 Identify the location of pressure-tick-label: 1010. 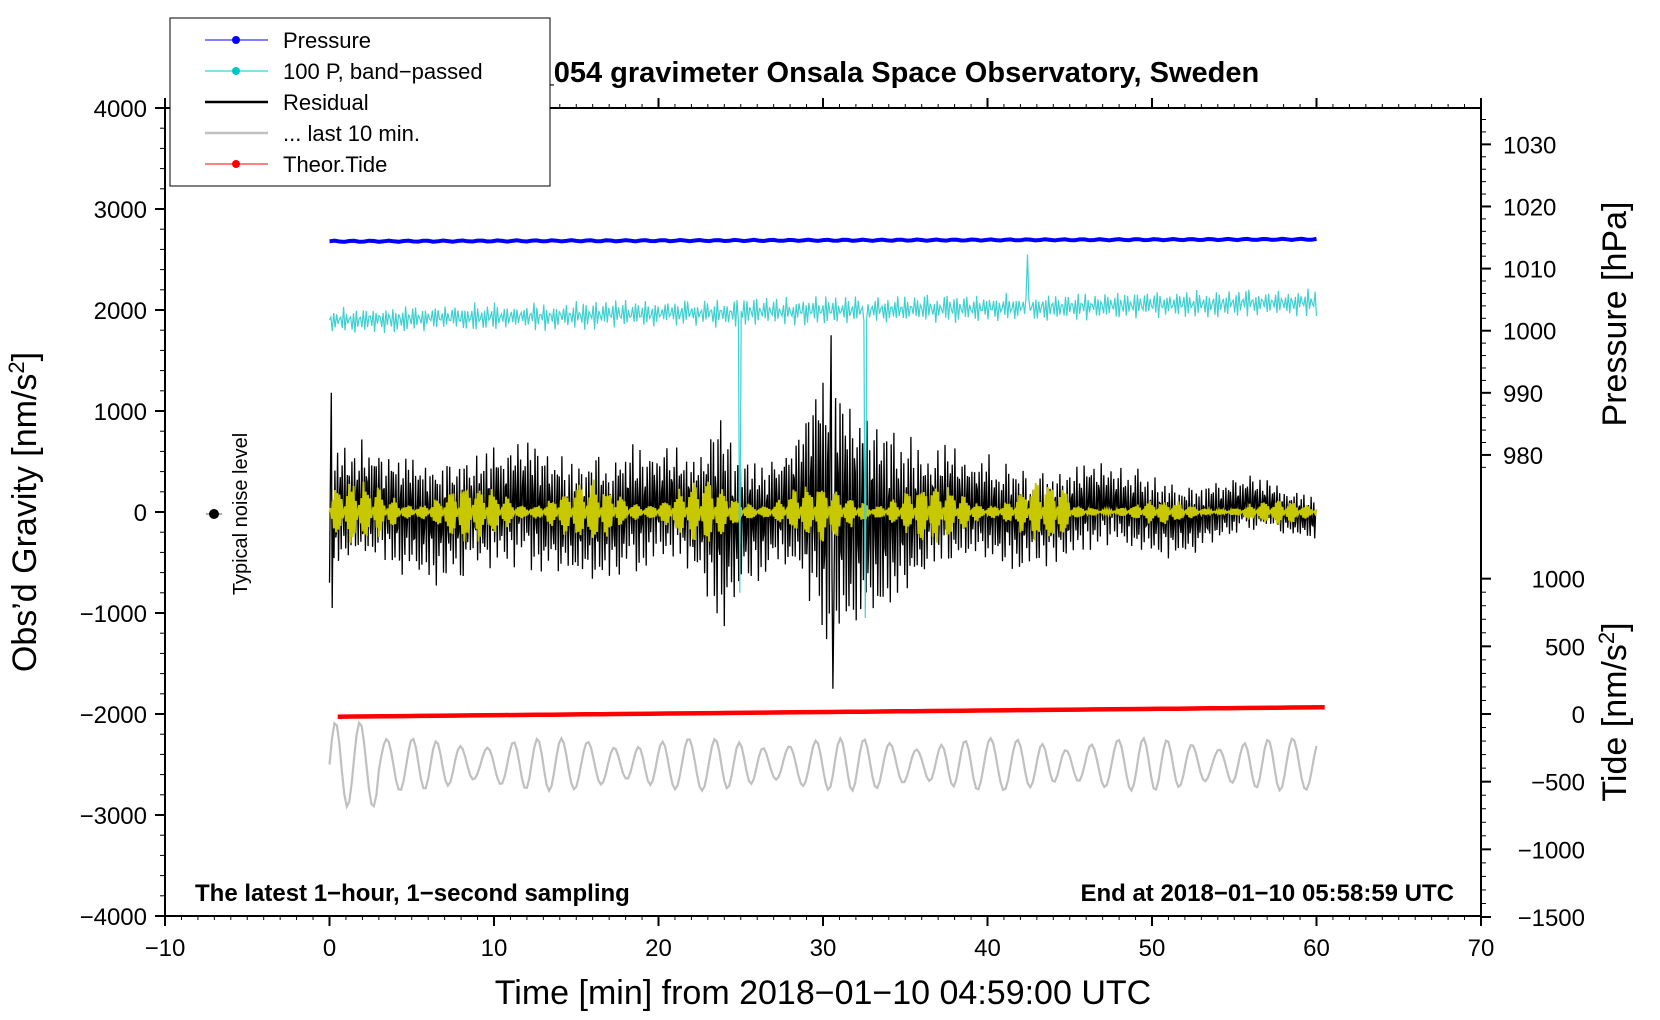
(1529, 270).